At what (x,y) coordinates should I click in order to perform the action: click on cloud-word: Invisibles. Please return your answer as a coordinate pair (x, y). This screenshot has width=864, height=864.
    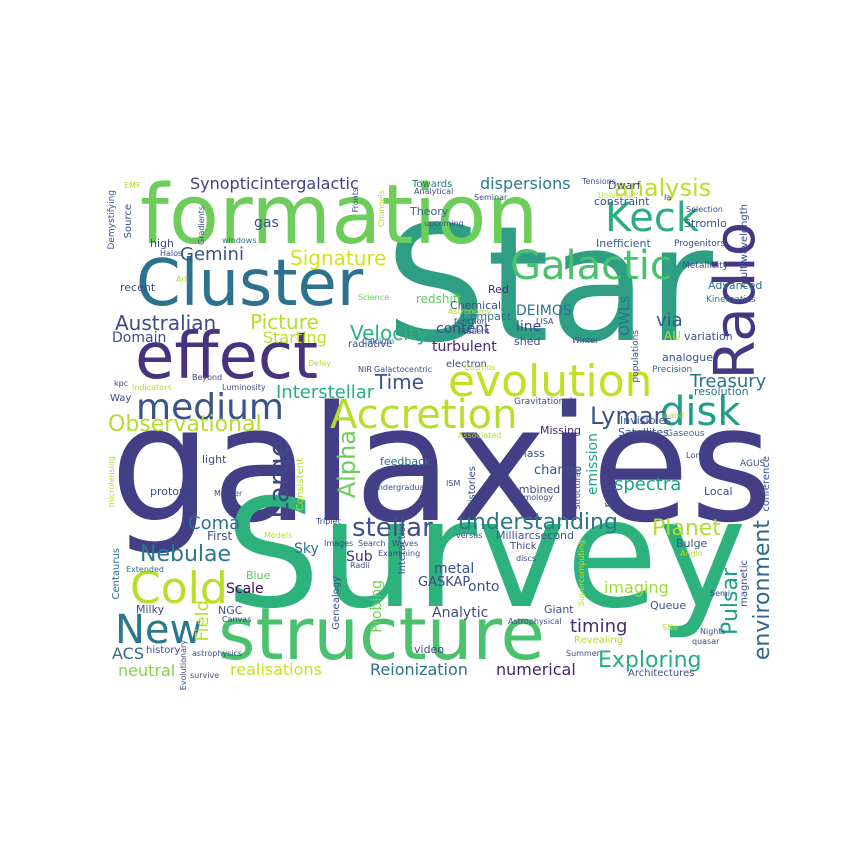
    Looking at the image, I should click on (646, 420).